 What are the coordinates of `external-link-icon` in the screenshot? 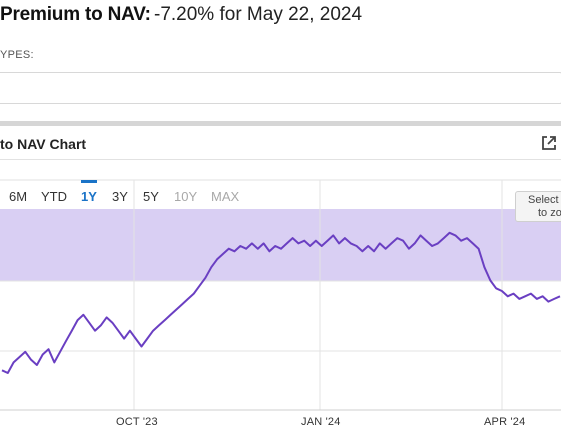 It's located at (549, 143).